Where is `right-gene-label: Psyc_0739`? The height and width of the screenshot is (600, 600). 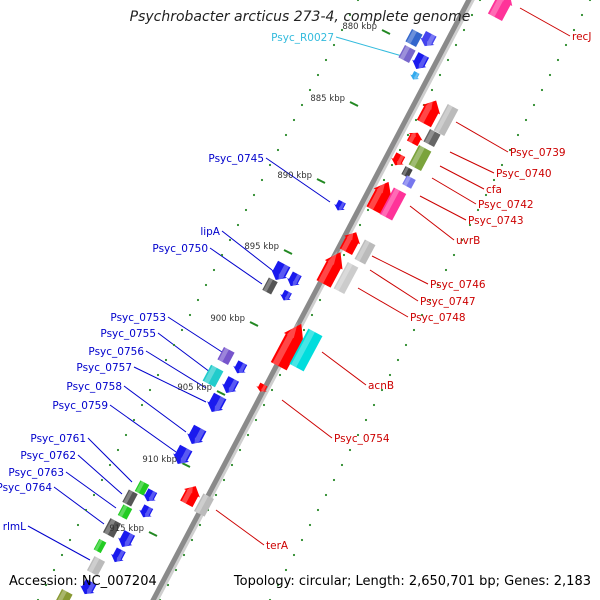
right-gene-label: Psyc_0739 is located at coordinates (538, 153).